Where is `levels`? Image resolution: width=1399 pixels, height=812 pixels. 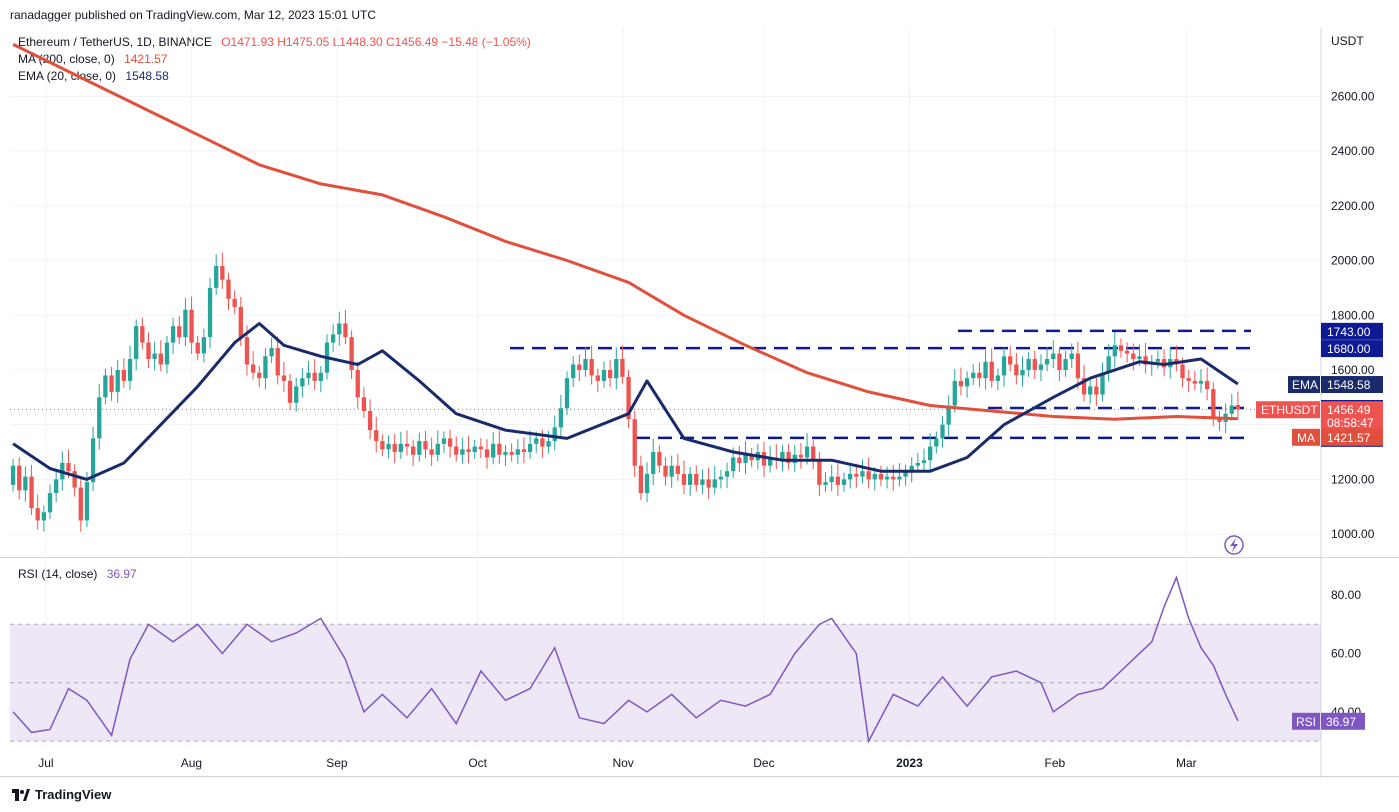 levels is located at coordinates (665, 384).